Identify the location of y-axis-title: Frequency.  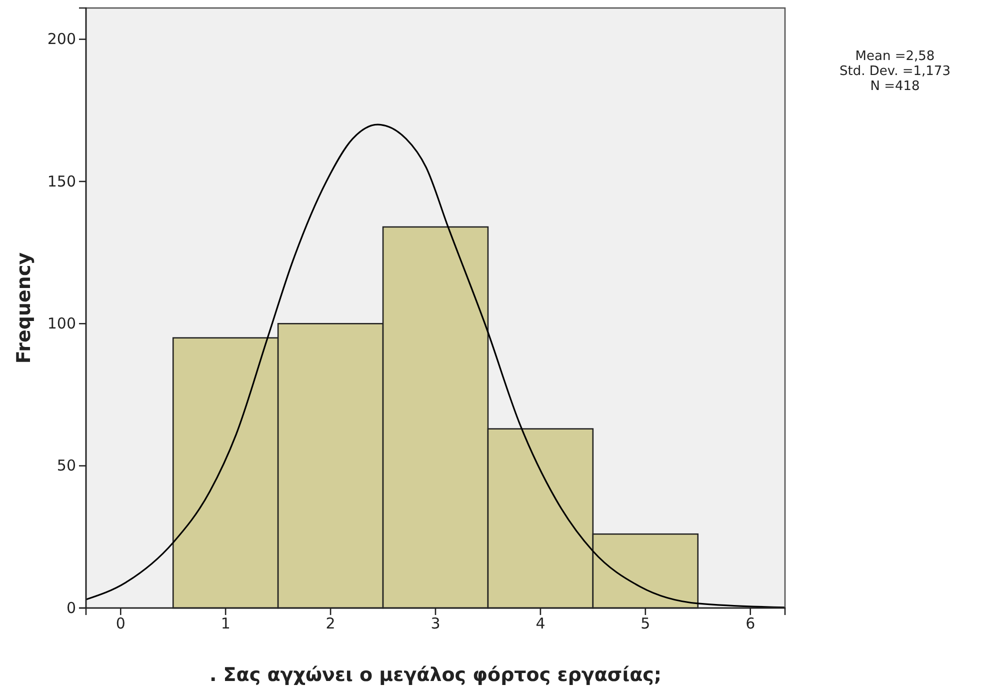
(24, 308).